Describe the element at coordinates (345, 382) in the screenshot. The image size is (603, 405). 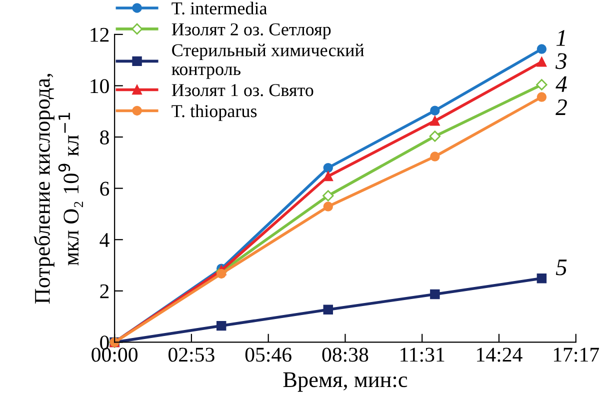
I see `x-axis-title: Время, мин:с` at that location.